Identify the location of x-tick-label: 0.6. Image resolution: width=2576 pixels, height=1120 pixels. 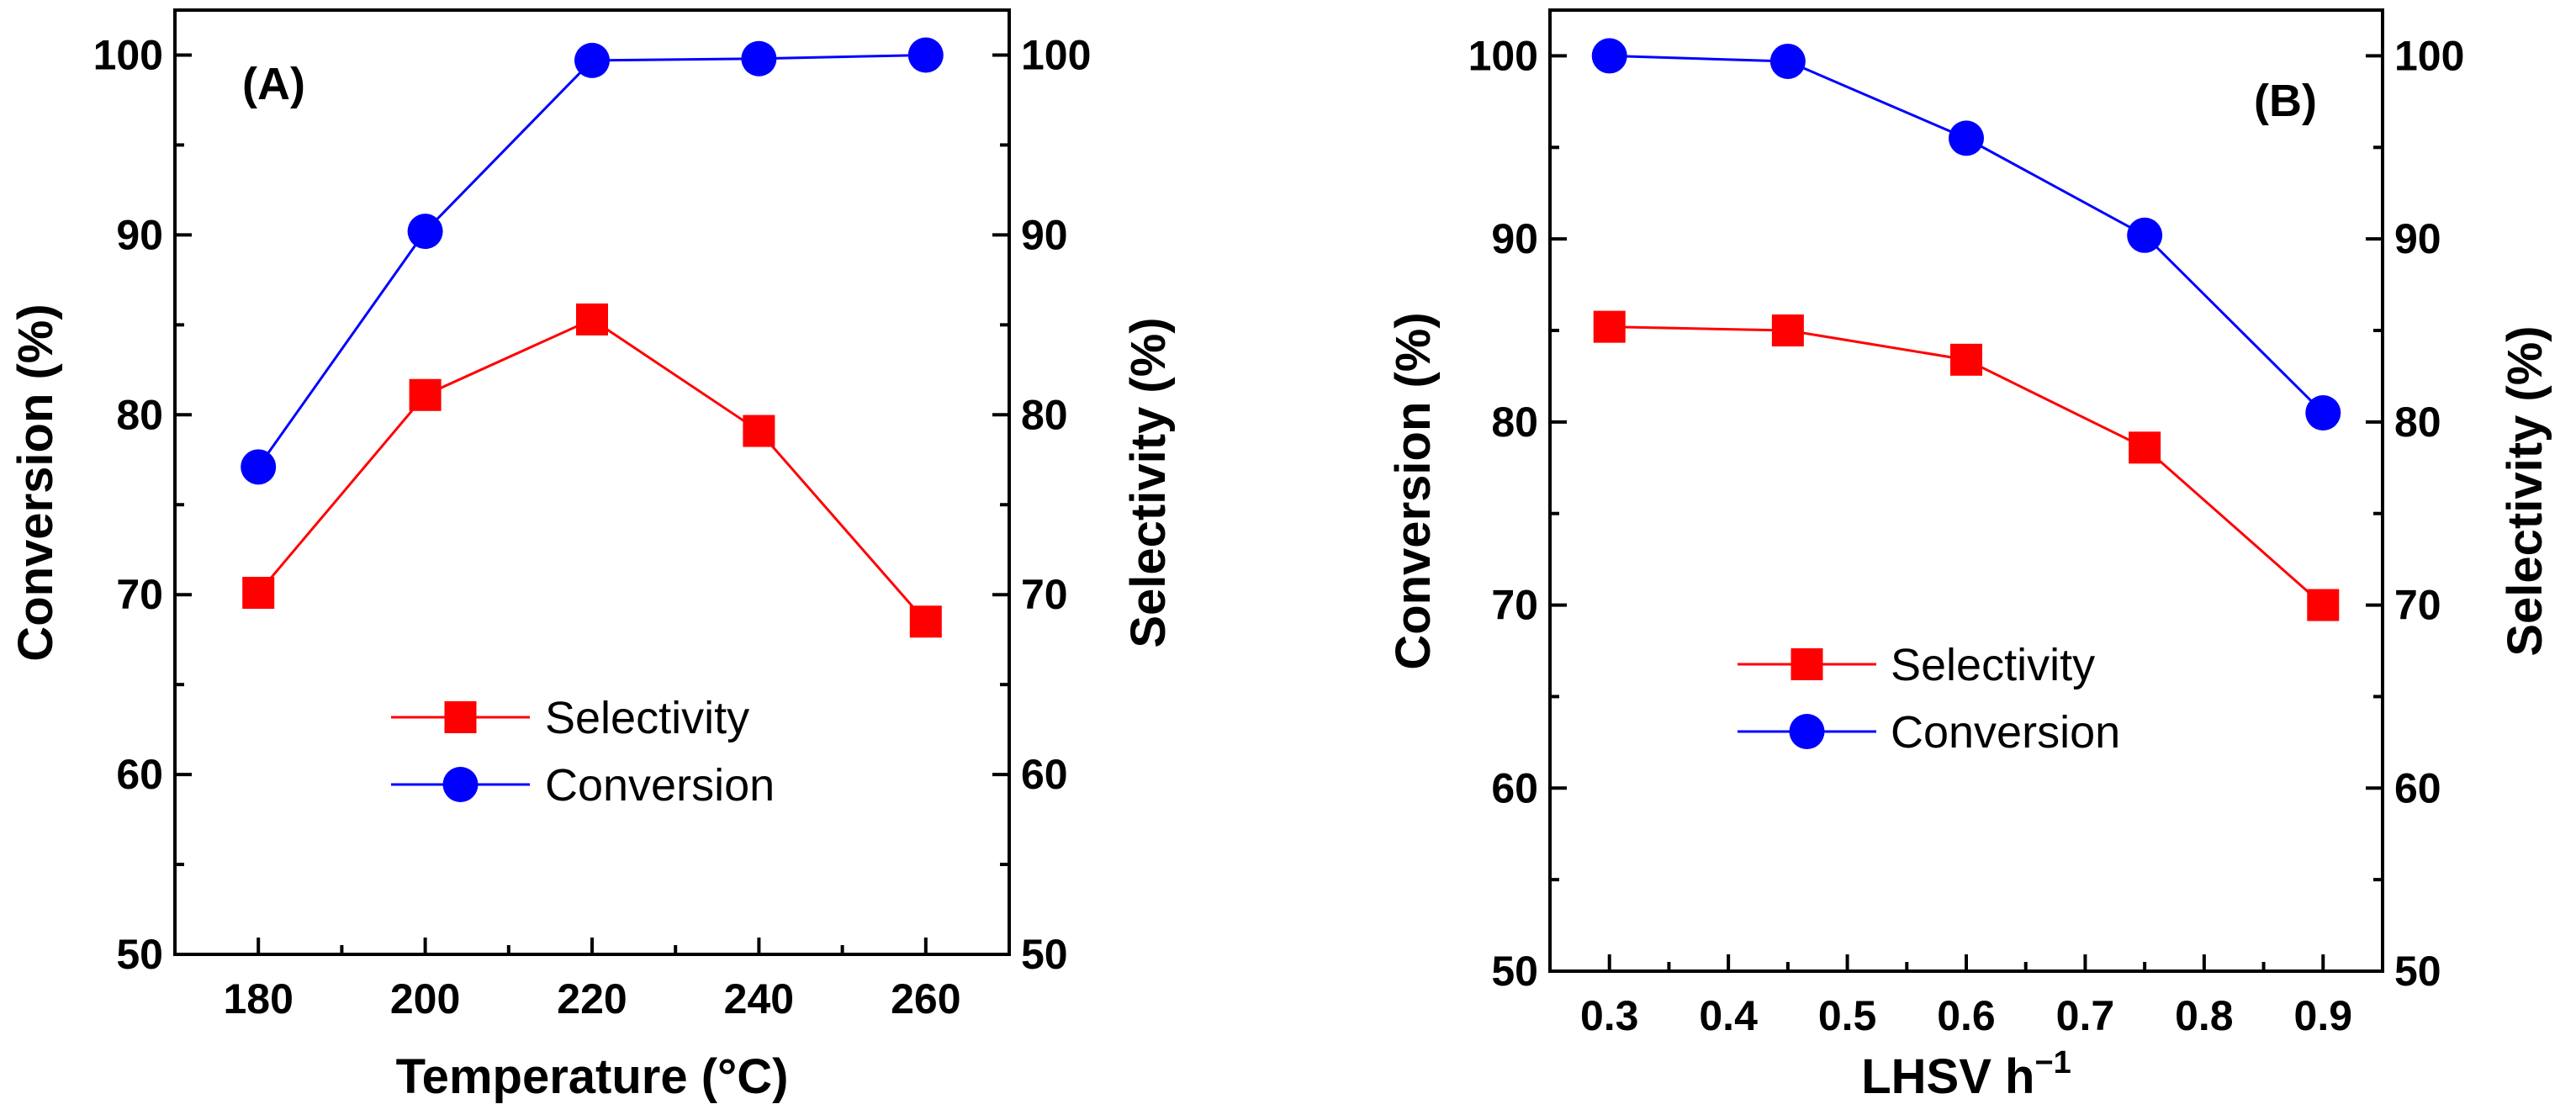
(1966, 1015).